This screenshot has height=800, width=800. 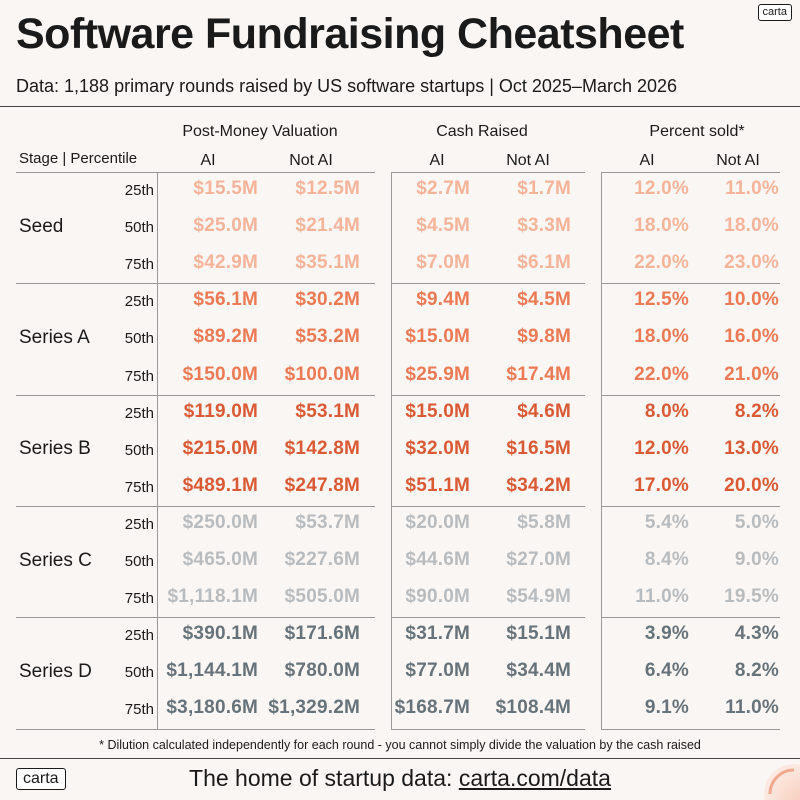 I want to click on stage-label: Series D, so click(x=55, y=671).